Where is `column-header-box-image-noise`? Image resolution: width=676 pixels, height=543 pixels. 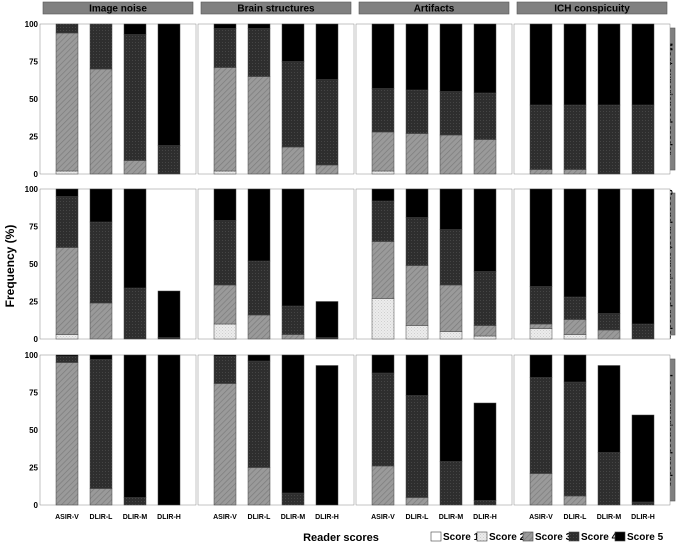
column-header-box-image-noise is located at coordinates (118, 8).